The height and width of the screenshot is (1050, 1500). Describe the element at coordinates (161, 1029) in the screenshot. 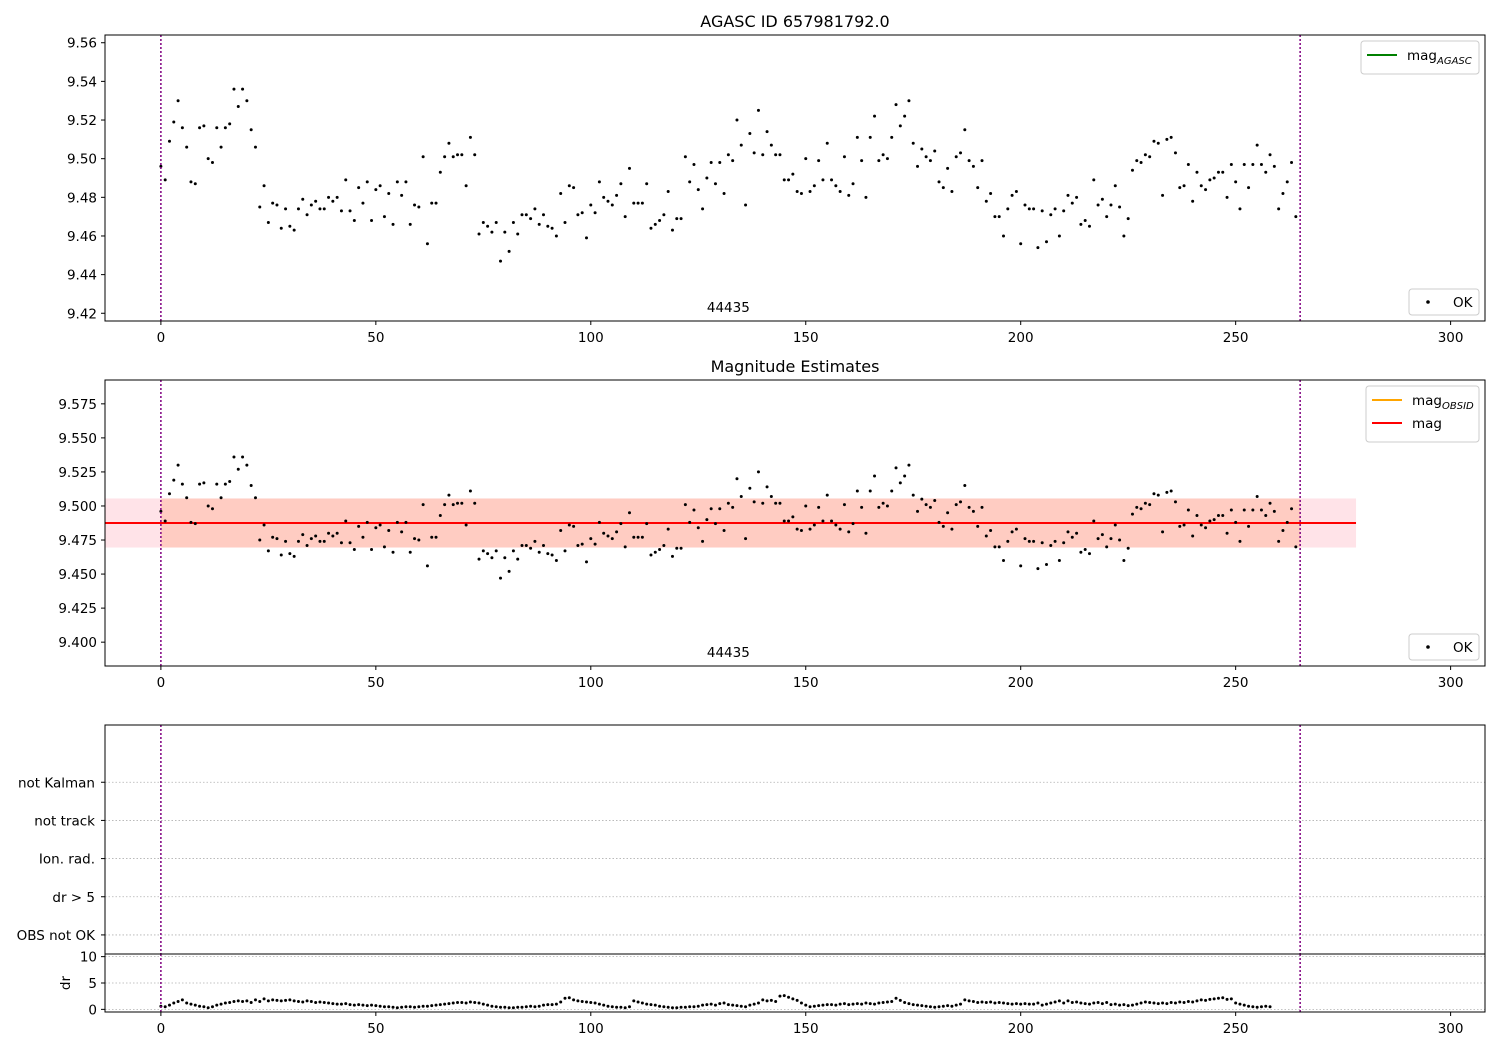

I see `x-tick-label: 0` at that location.